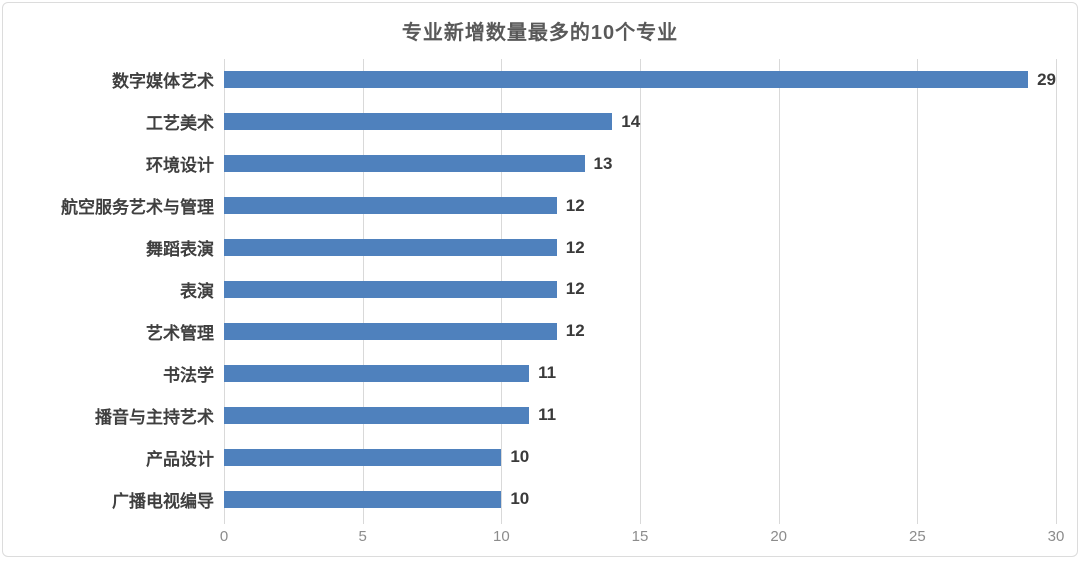 The width and height of the screenshot is (1080, 561). I want to click on bar-row: 航空服务艺术与管理 12, so click(529, 206).